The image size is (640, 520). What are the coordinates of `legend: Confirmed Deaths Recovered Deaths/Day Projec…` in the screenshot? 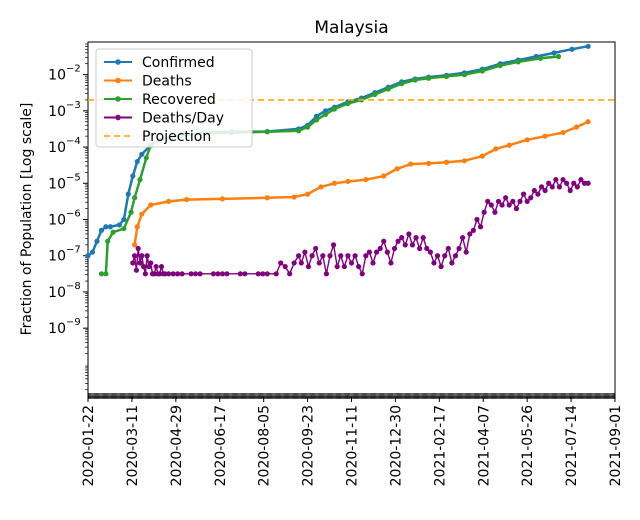 It's located at (174, 98).